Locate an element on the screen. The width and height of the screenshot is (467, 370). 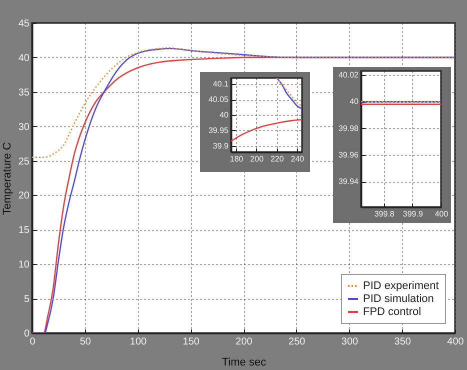
y-tick-label: 40.1 is located at coordinates (221, 84).